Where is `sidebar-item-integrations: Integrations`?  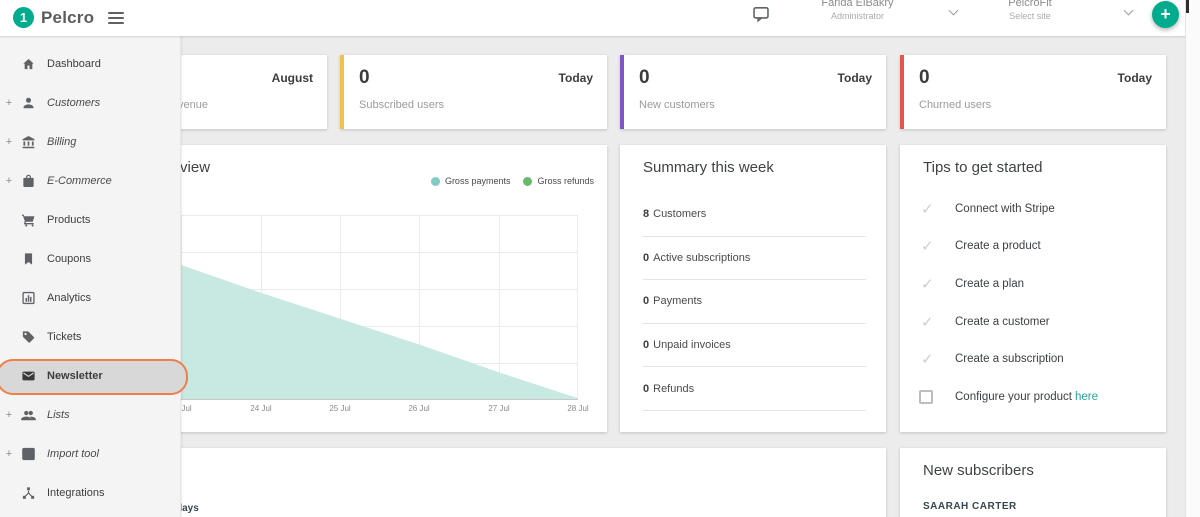
sidebar-item-integrations: Integrations is located at coordinates (90, 492).